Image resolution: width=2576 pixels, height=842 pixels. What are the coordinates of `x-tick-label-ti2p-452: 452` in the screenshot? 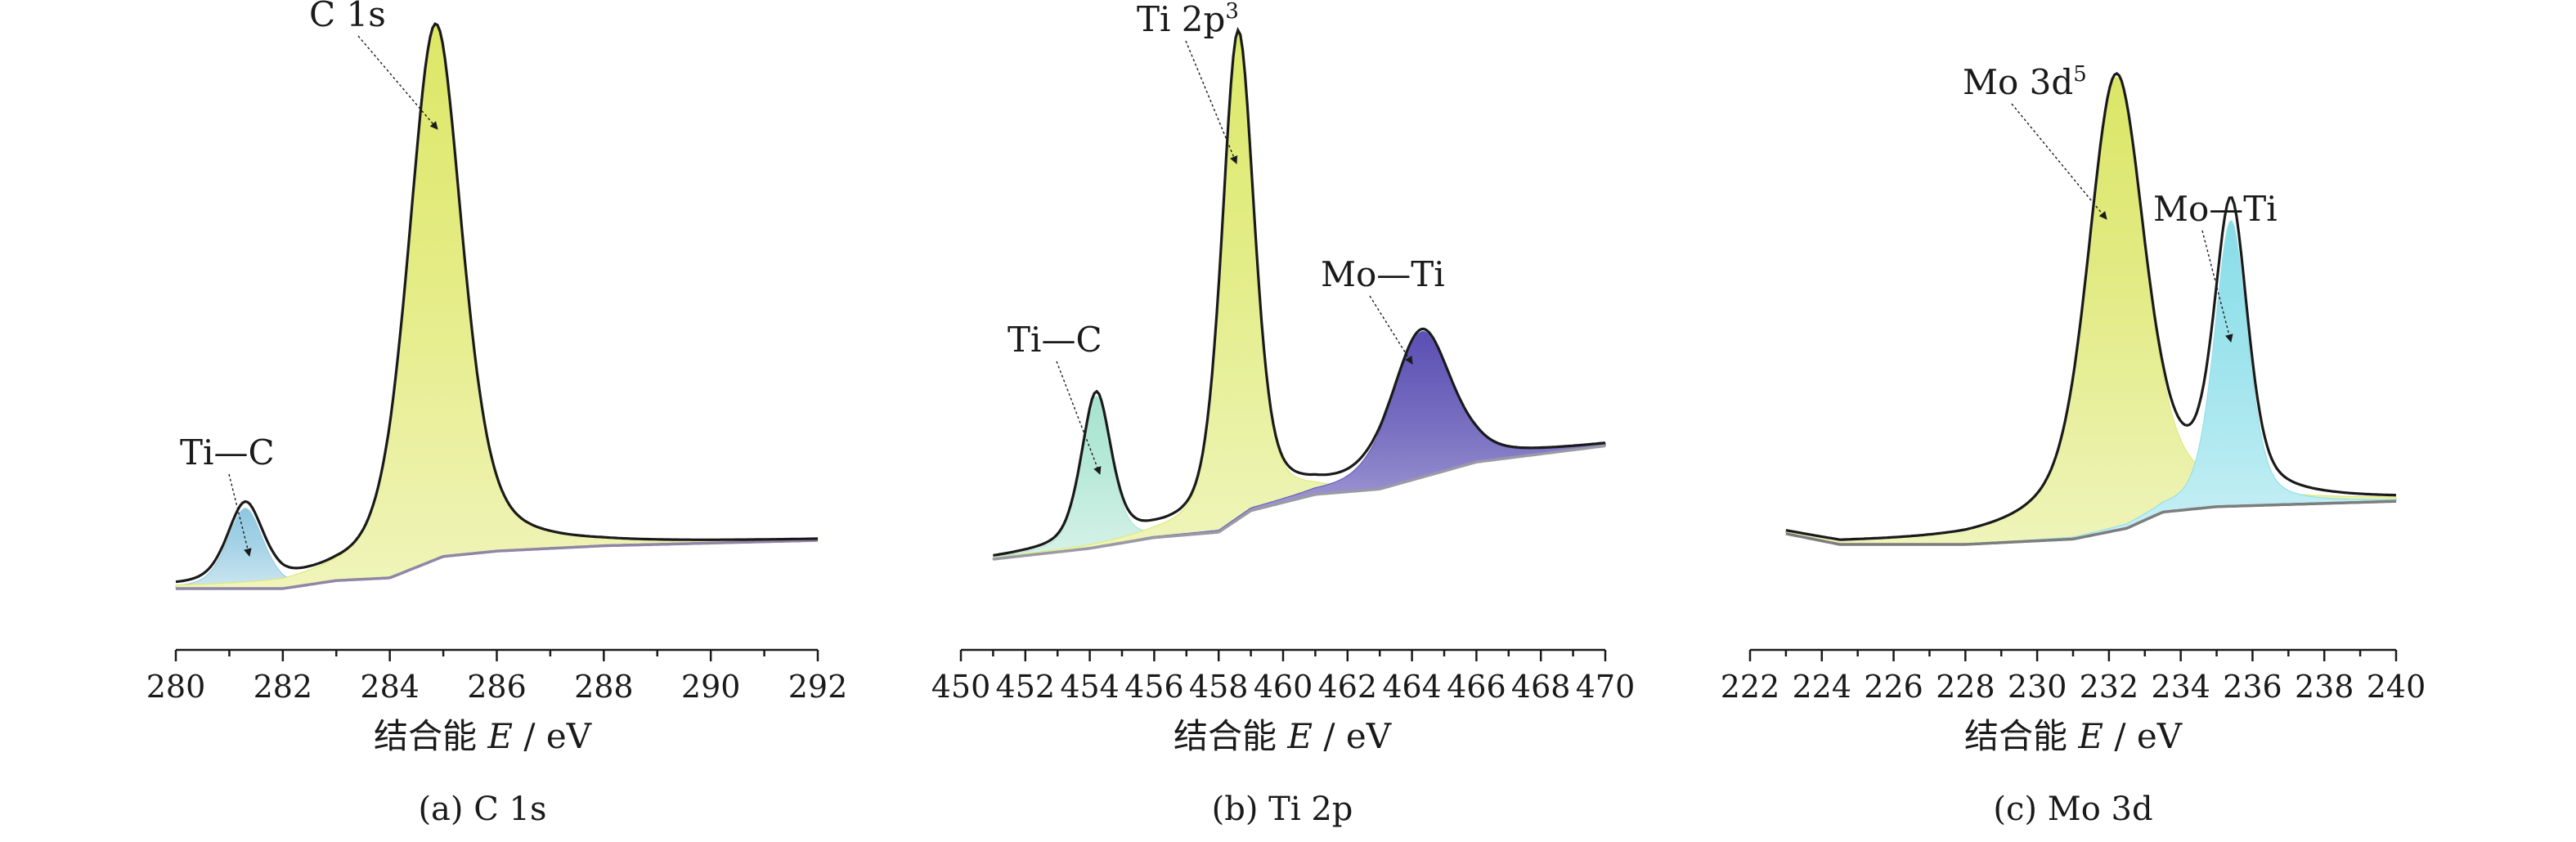 It's located at (1026, 687).